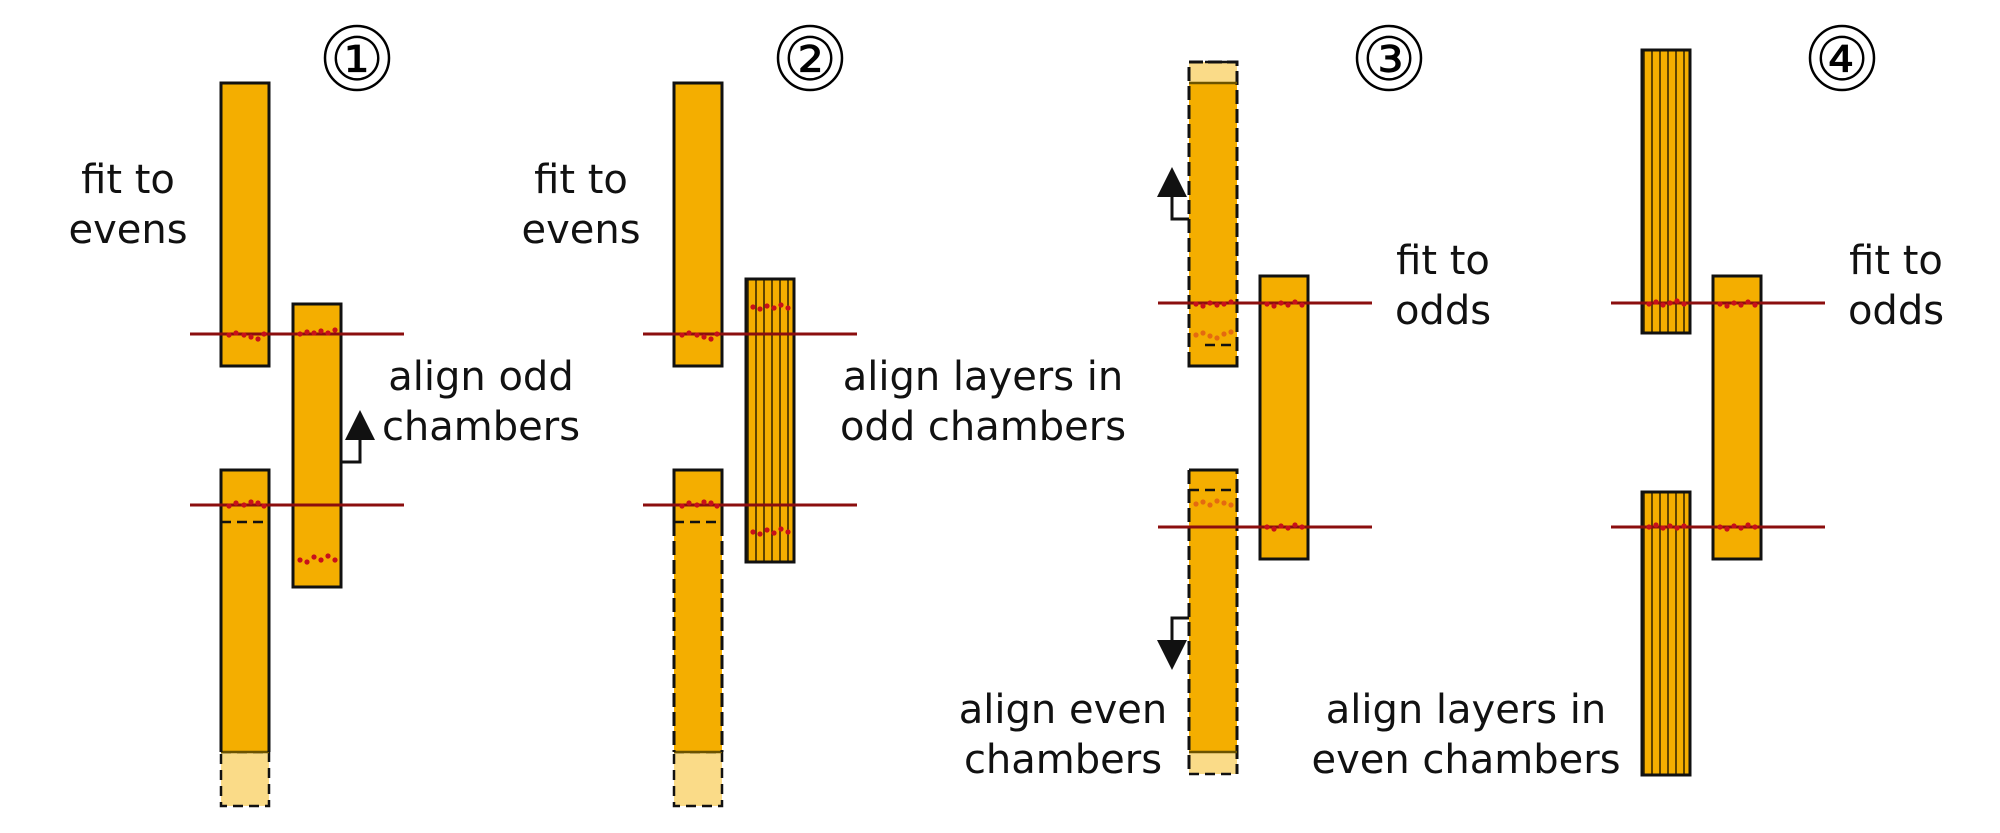 Image resolution: width=2000 pixels, height=833 pixels. I want to click on panel-number-badge: ④, so click(1842, 59).